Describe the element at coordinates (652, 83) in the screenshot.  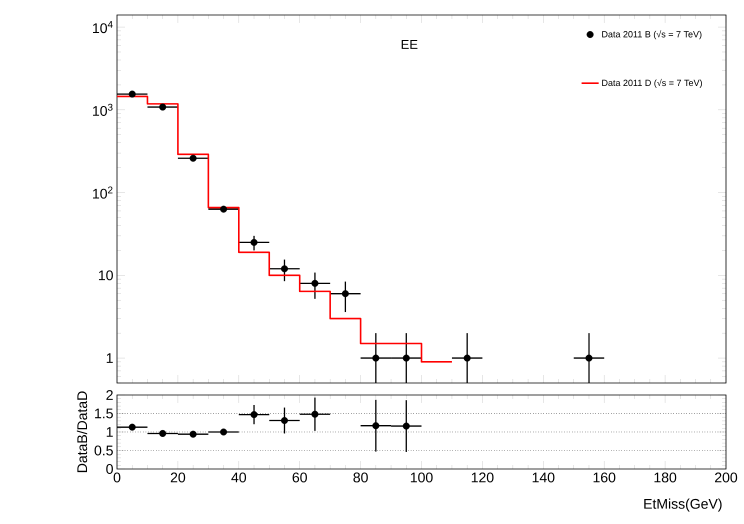
I see `legend-label: Data 2011 D (√s = 7 TeV)` at that location.